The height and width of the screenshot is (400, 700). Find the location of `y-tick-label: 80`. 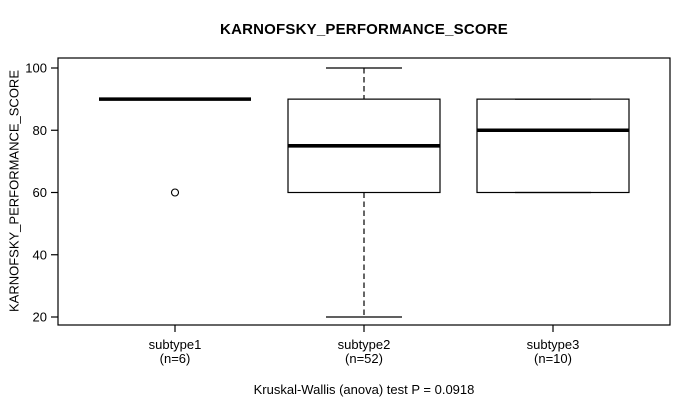

y-tick-label: 80 is located at coordinates (40, 130).